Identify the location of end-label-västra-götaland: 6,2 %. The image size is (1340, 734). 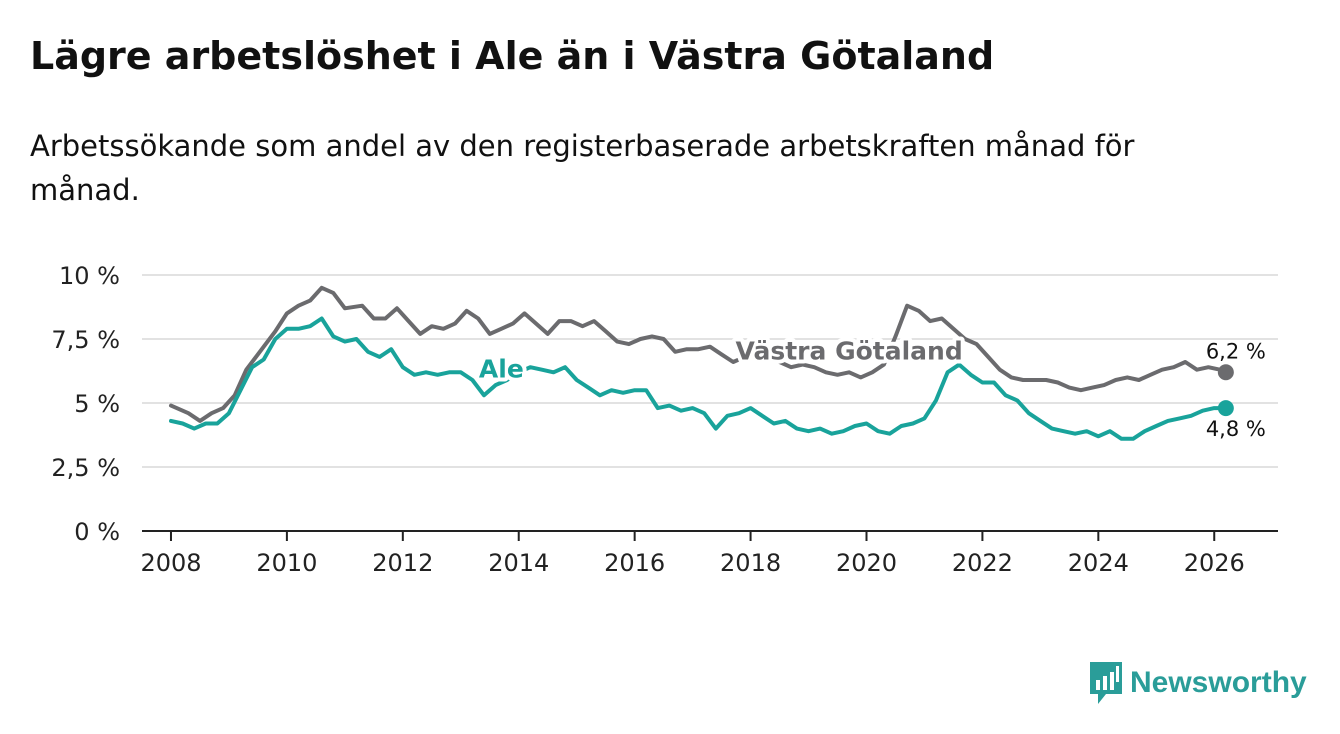
(1236, 351).